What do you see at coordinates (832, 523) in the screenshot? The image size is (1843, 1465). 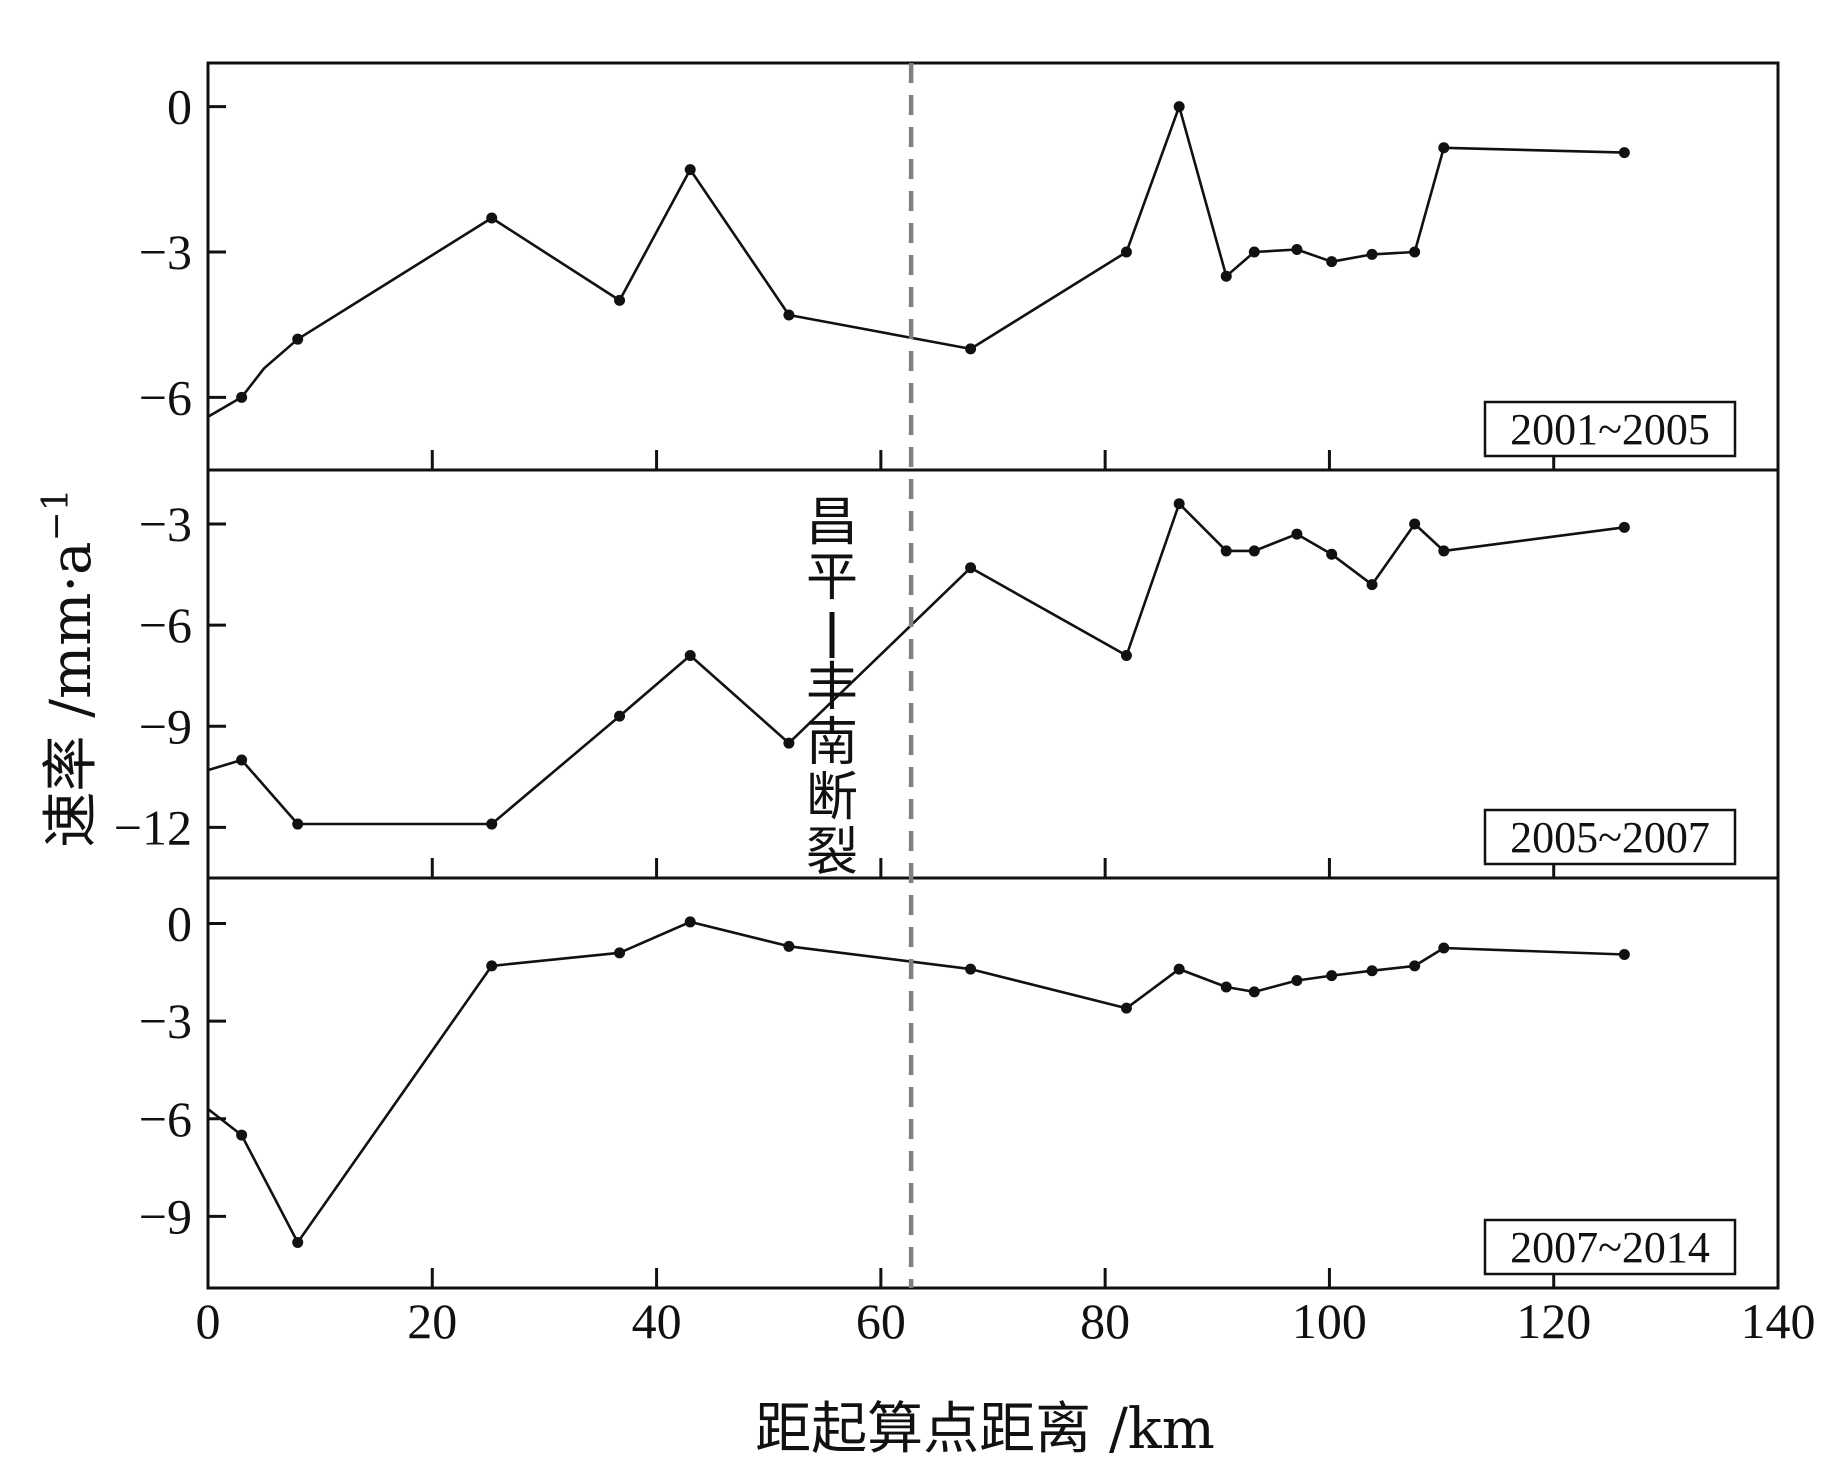 I see `fault-label-char: 昌` at bounding box center [832, 523].